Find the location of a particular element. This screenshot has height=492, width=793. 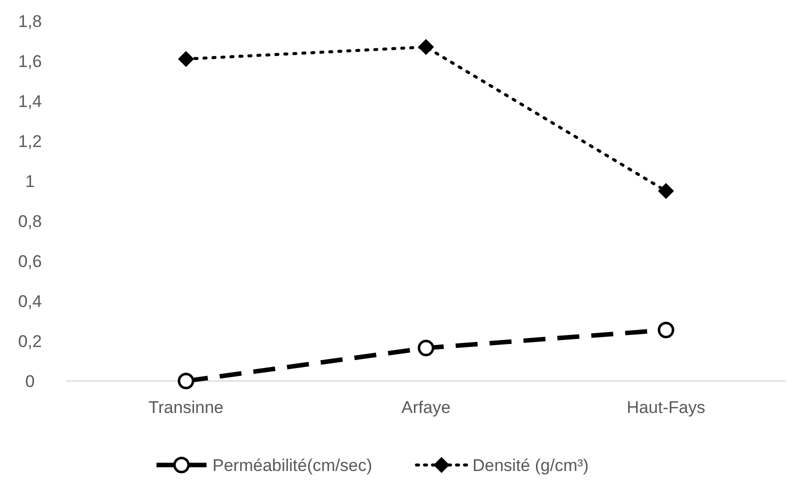

y-tick-label: 0,4 is located at coordinates (30, 301).